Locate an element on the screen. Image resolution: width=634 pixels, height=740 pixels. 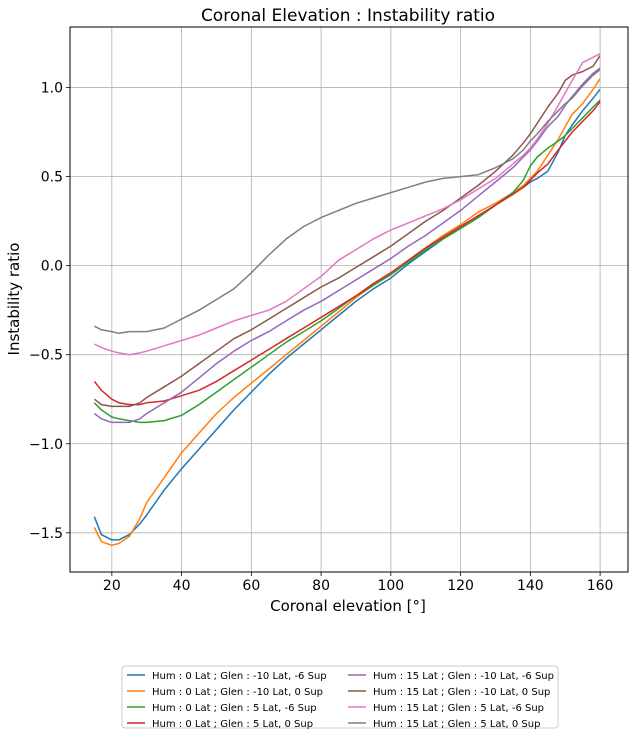
x-tick-label: 160 is located at coordinates (600, 586).